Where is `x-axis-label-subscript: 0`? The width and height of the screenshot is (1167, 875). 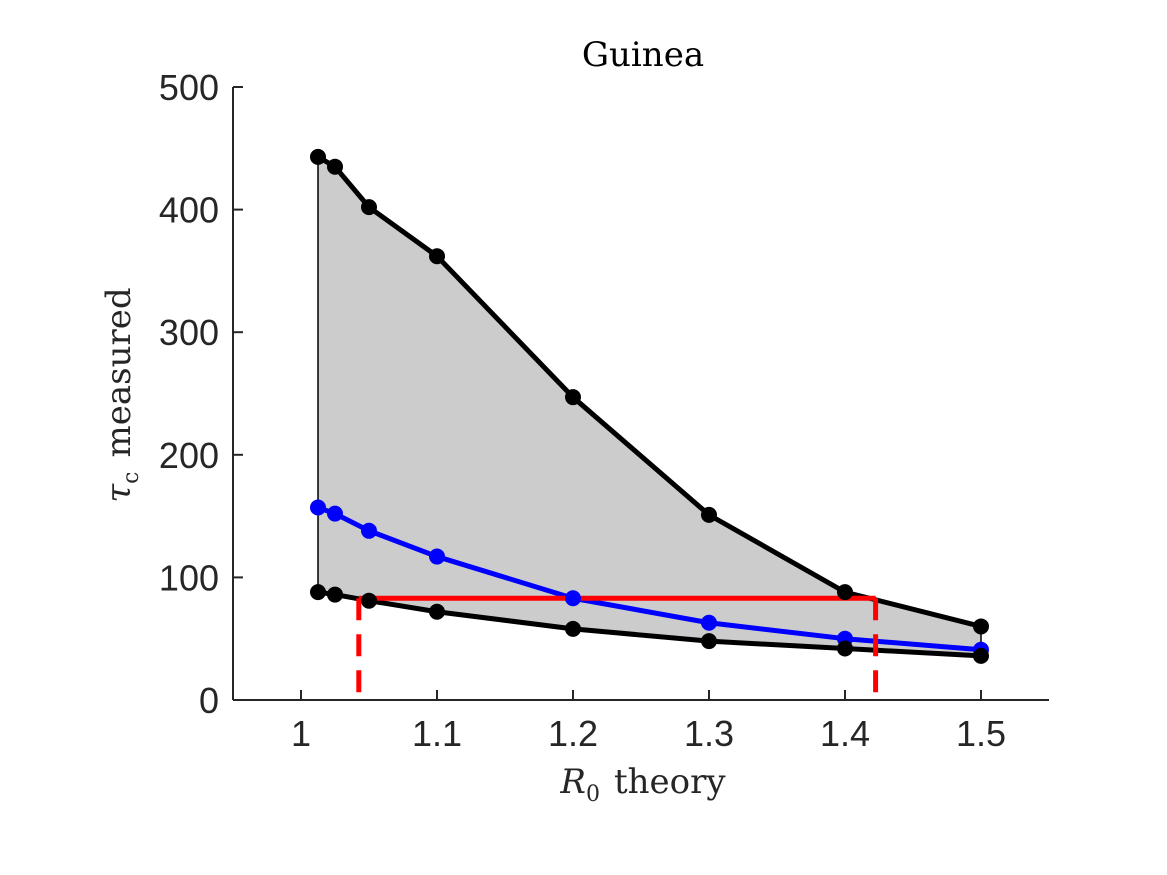 x-axis-label-subscript: 0 is located at coordinates (593, 794).